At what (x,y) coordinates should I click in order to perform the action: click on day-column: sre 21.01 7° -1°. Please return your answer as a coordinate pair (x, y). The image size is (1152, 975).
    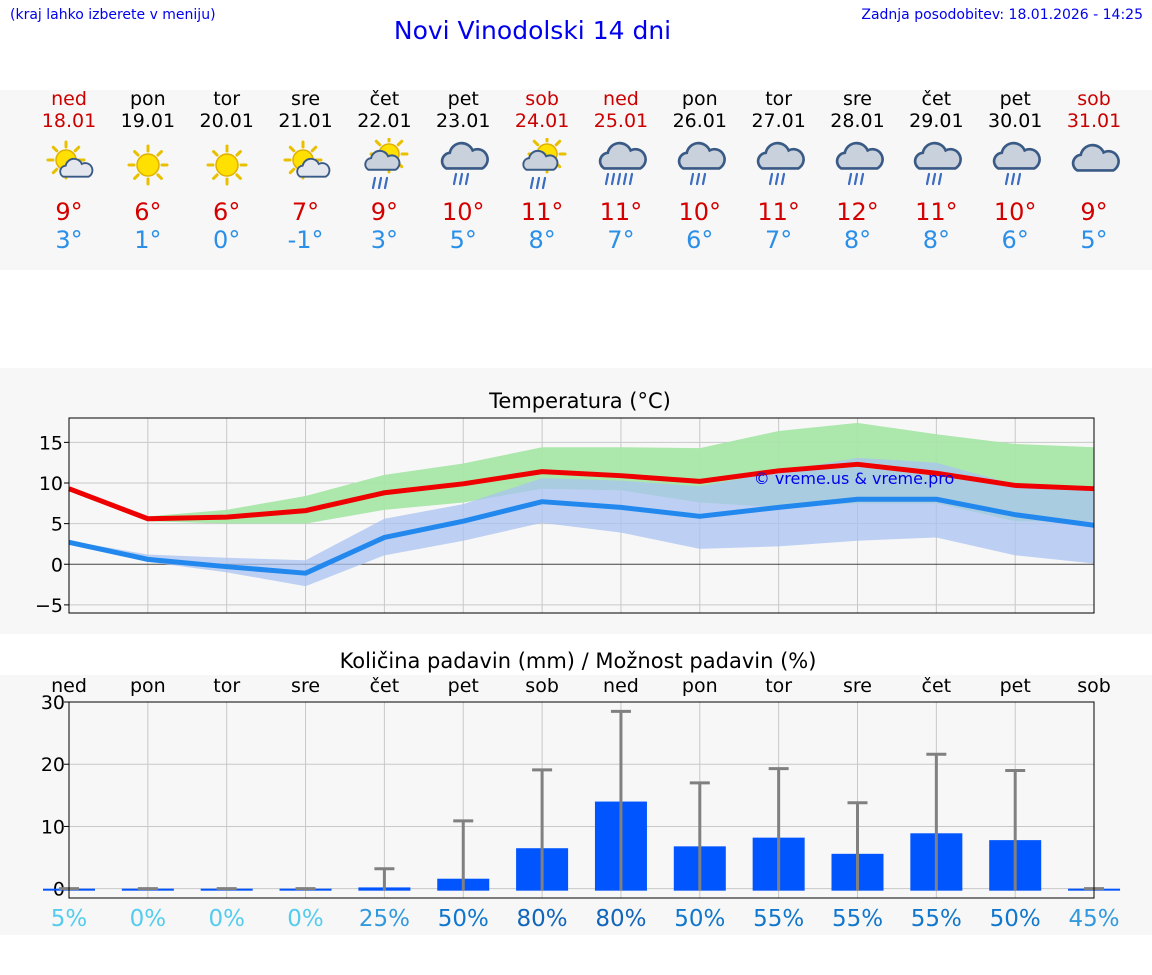
    Looking at the image, I should click on (306, 171).